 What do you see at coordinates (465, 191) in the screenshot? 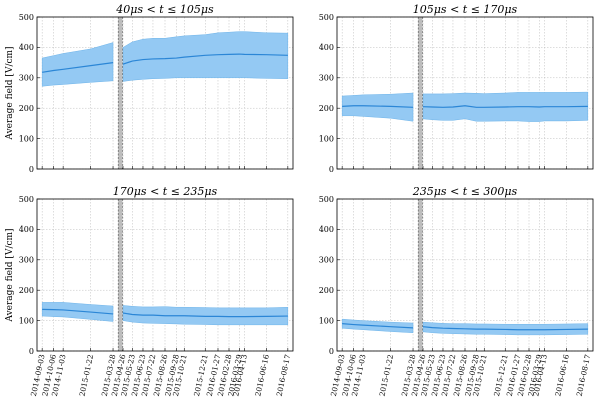
I see `chart-title: 235μs < t ≤ 300μs` at bounding box center [465, 191].